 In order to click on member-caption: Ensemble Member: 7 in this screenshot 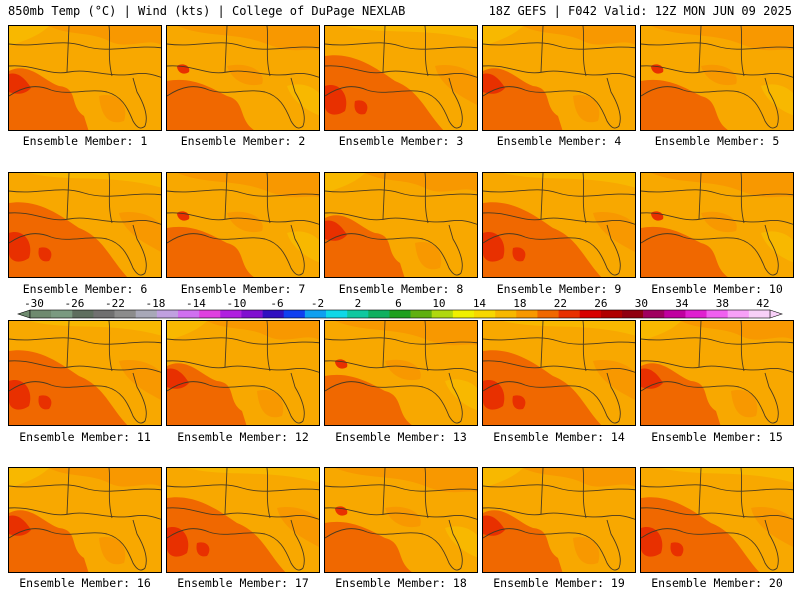, I will do `click(243, 289)`.